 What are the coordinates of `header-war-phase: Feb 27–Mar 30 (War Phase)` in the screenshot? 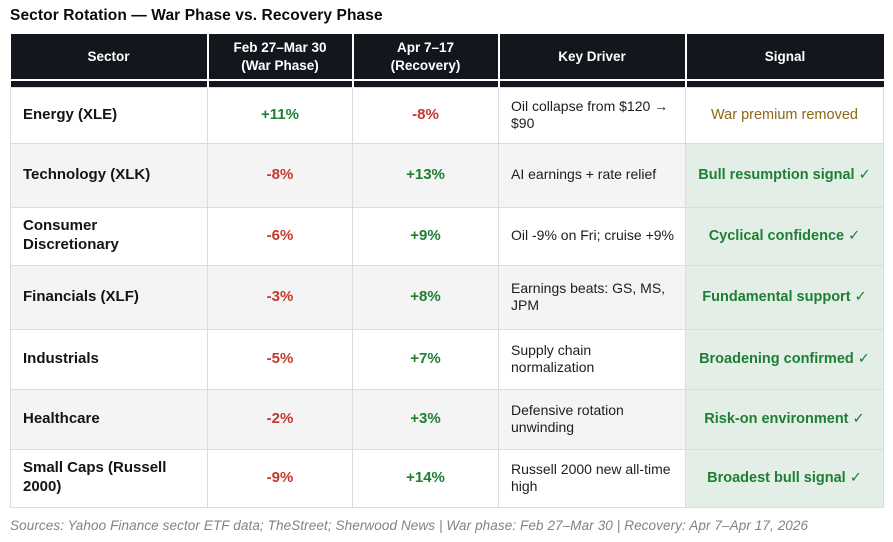 It's located at (280, 58).